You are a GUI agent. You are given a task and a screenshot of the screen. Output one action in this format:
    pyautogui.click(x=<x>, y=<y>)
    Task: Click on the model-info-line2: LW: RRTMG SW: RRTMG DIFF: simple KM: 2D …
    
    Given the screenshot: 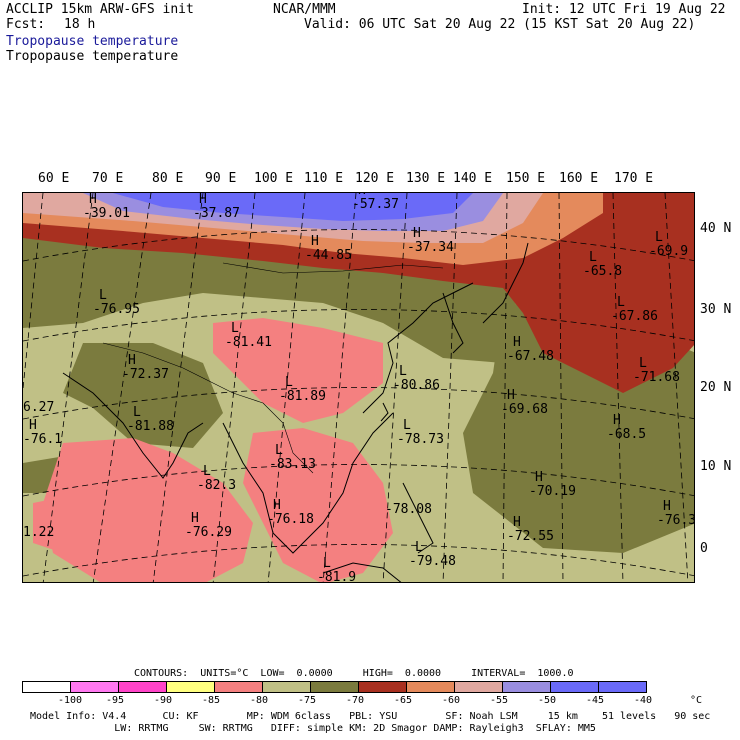 What is the action you would take?
    pyautogui.click(x=313, y=728)
    